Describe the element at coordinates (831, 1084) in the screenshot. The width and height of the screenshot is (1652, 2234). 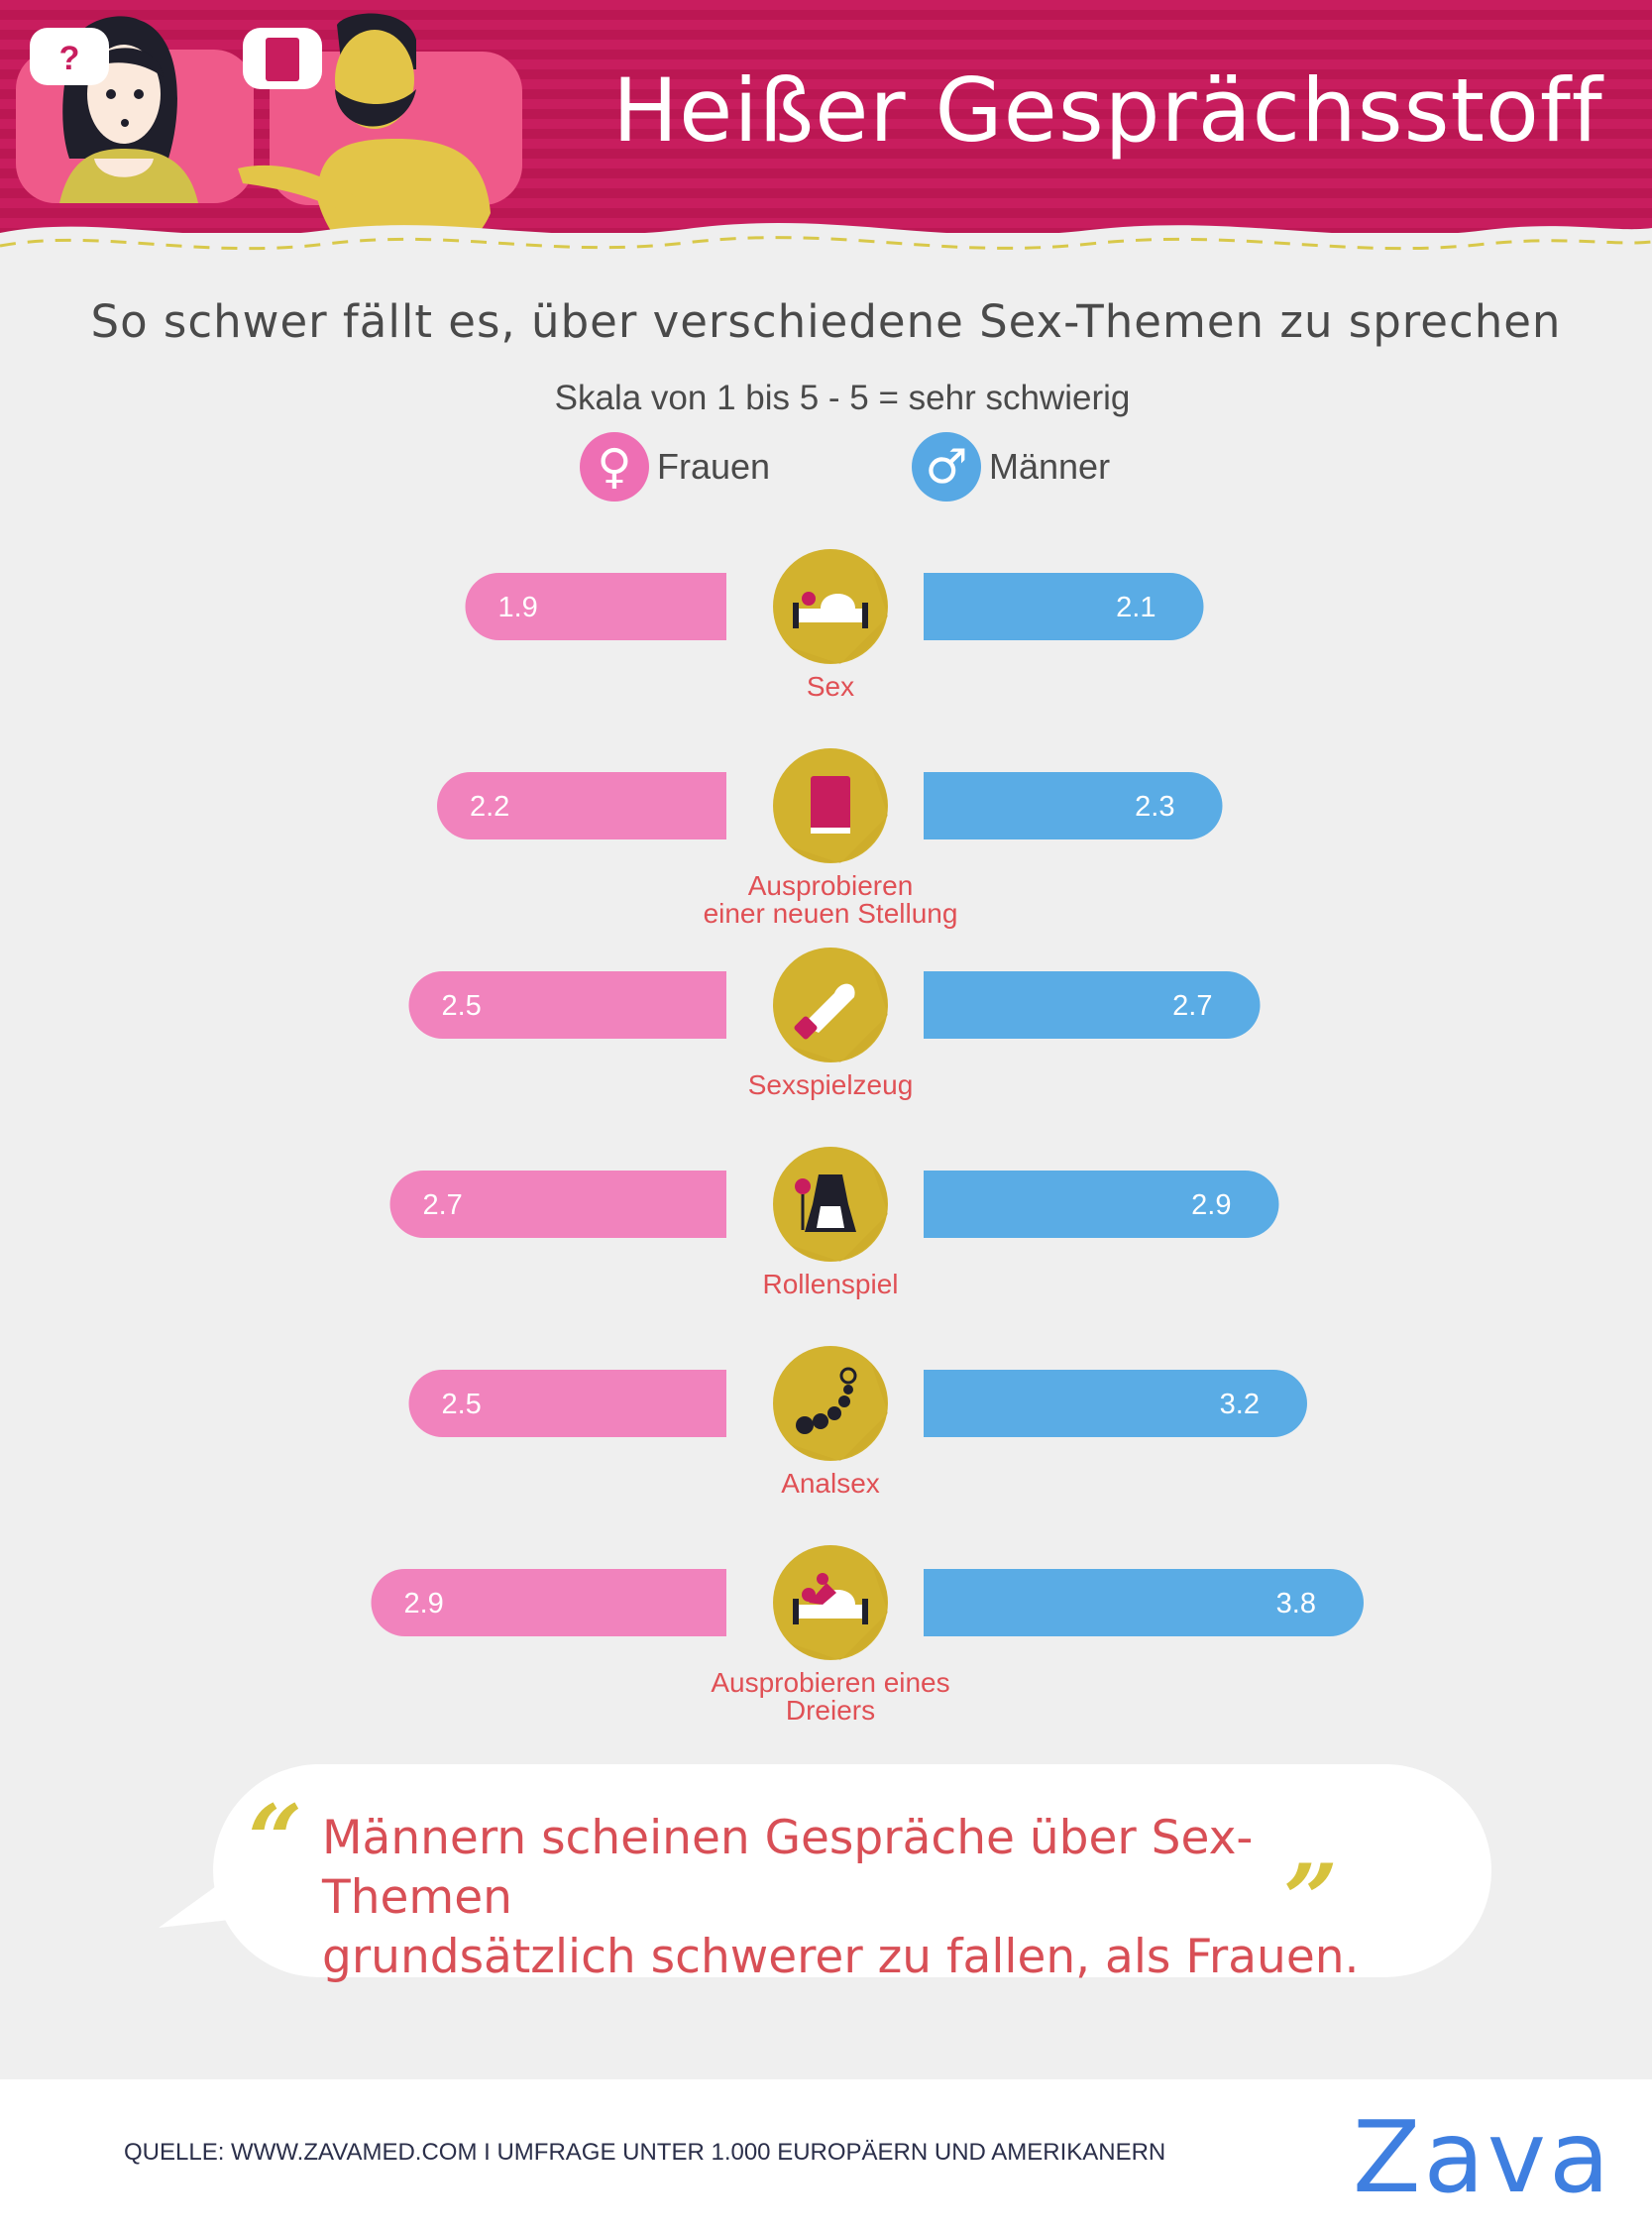
I see `category-label-2-0: Sexspielzeug` at that location.